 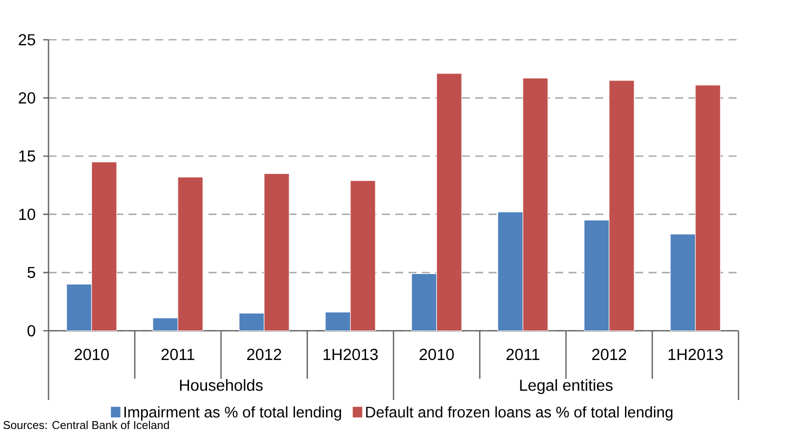 What do you see at coordinates (27, 40) in the screenshot?
I see `y-tick-label: 25` at bounding box center [27, 40].